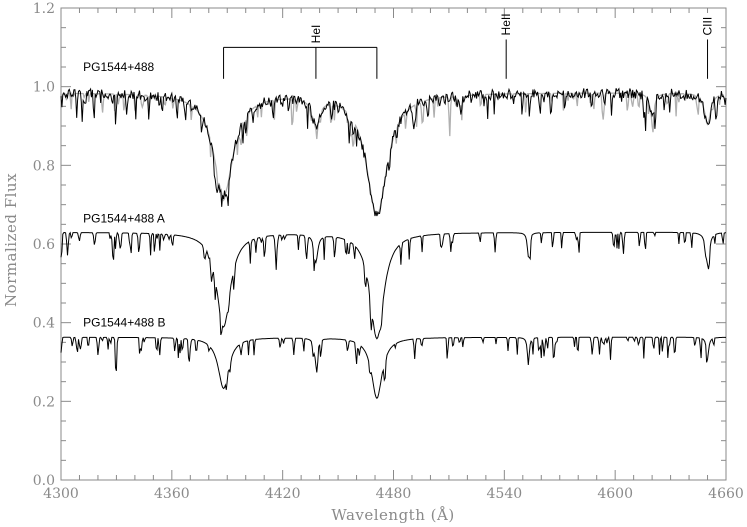 The height and width of the screenshot is (527, 747). What do you see at coordinates (506, 24) in the screenshot?
I see `line-marker-label: HeII` at bounding box center [506, 24].